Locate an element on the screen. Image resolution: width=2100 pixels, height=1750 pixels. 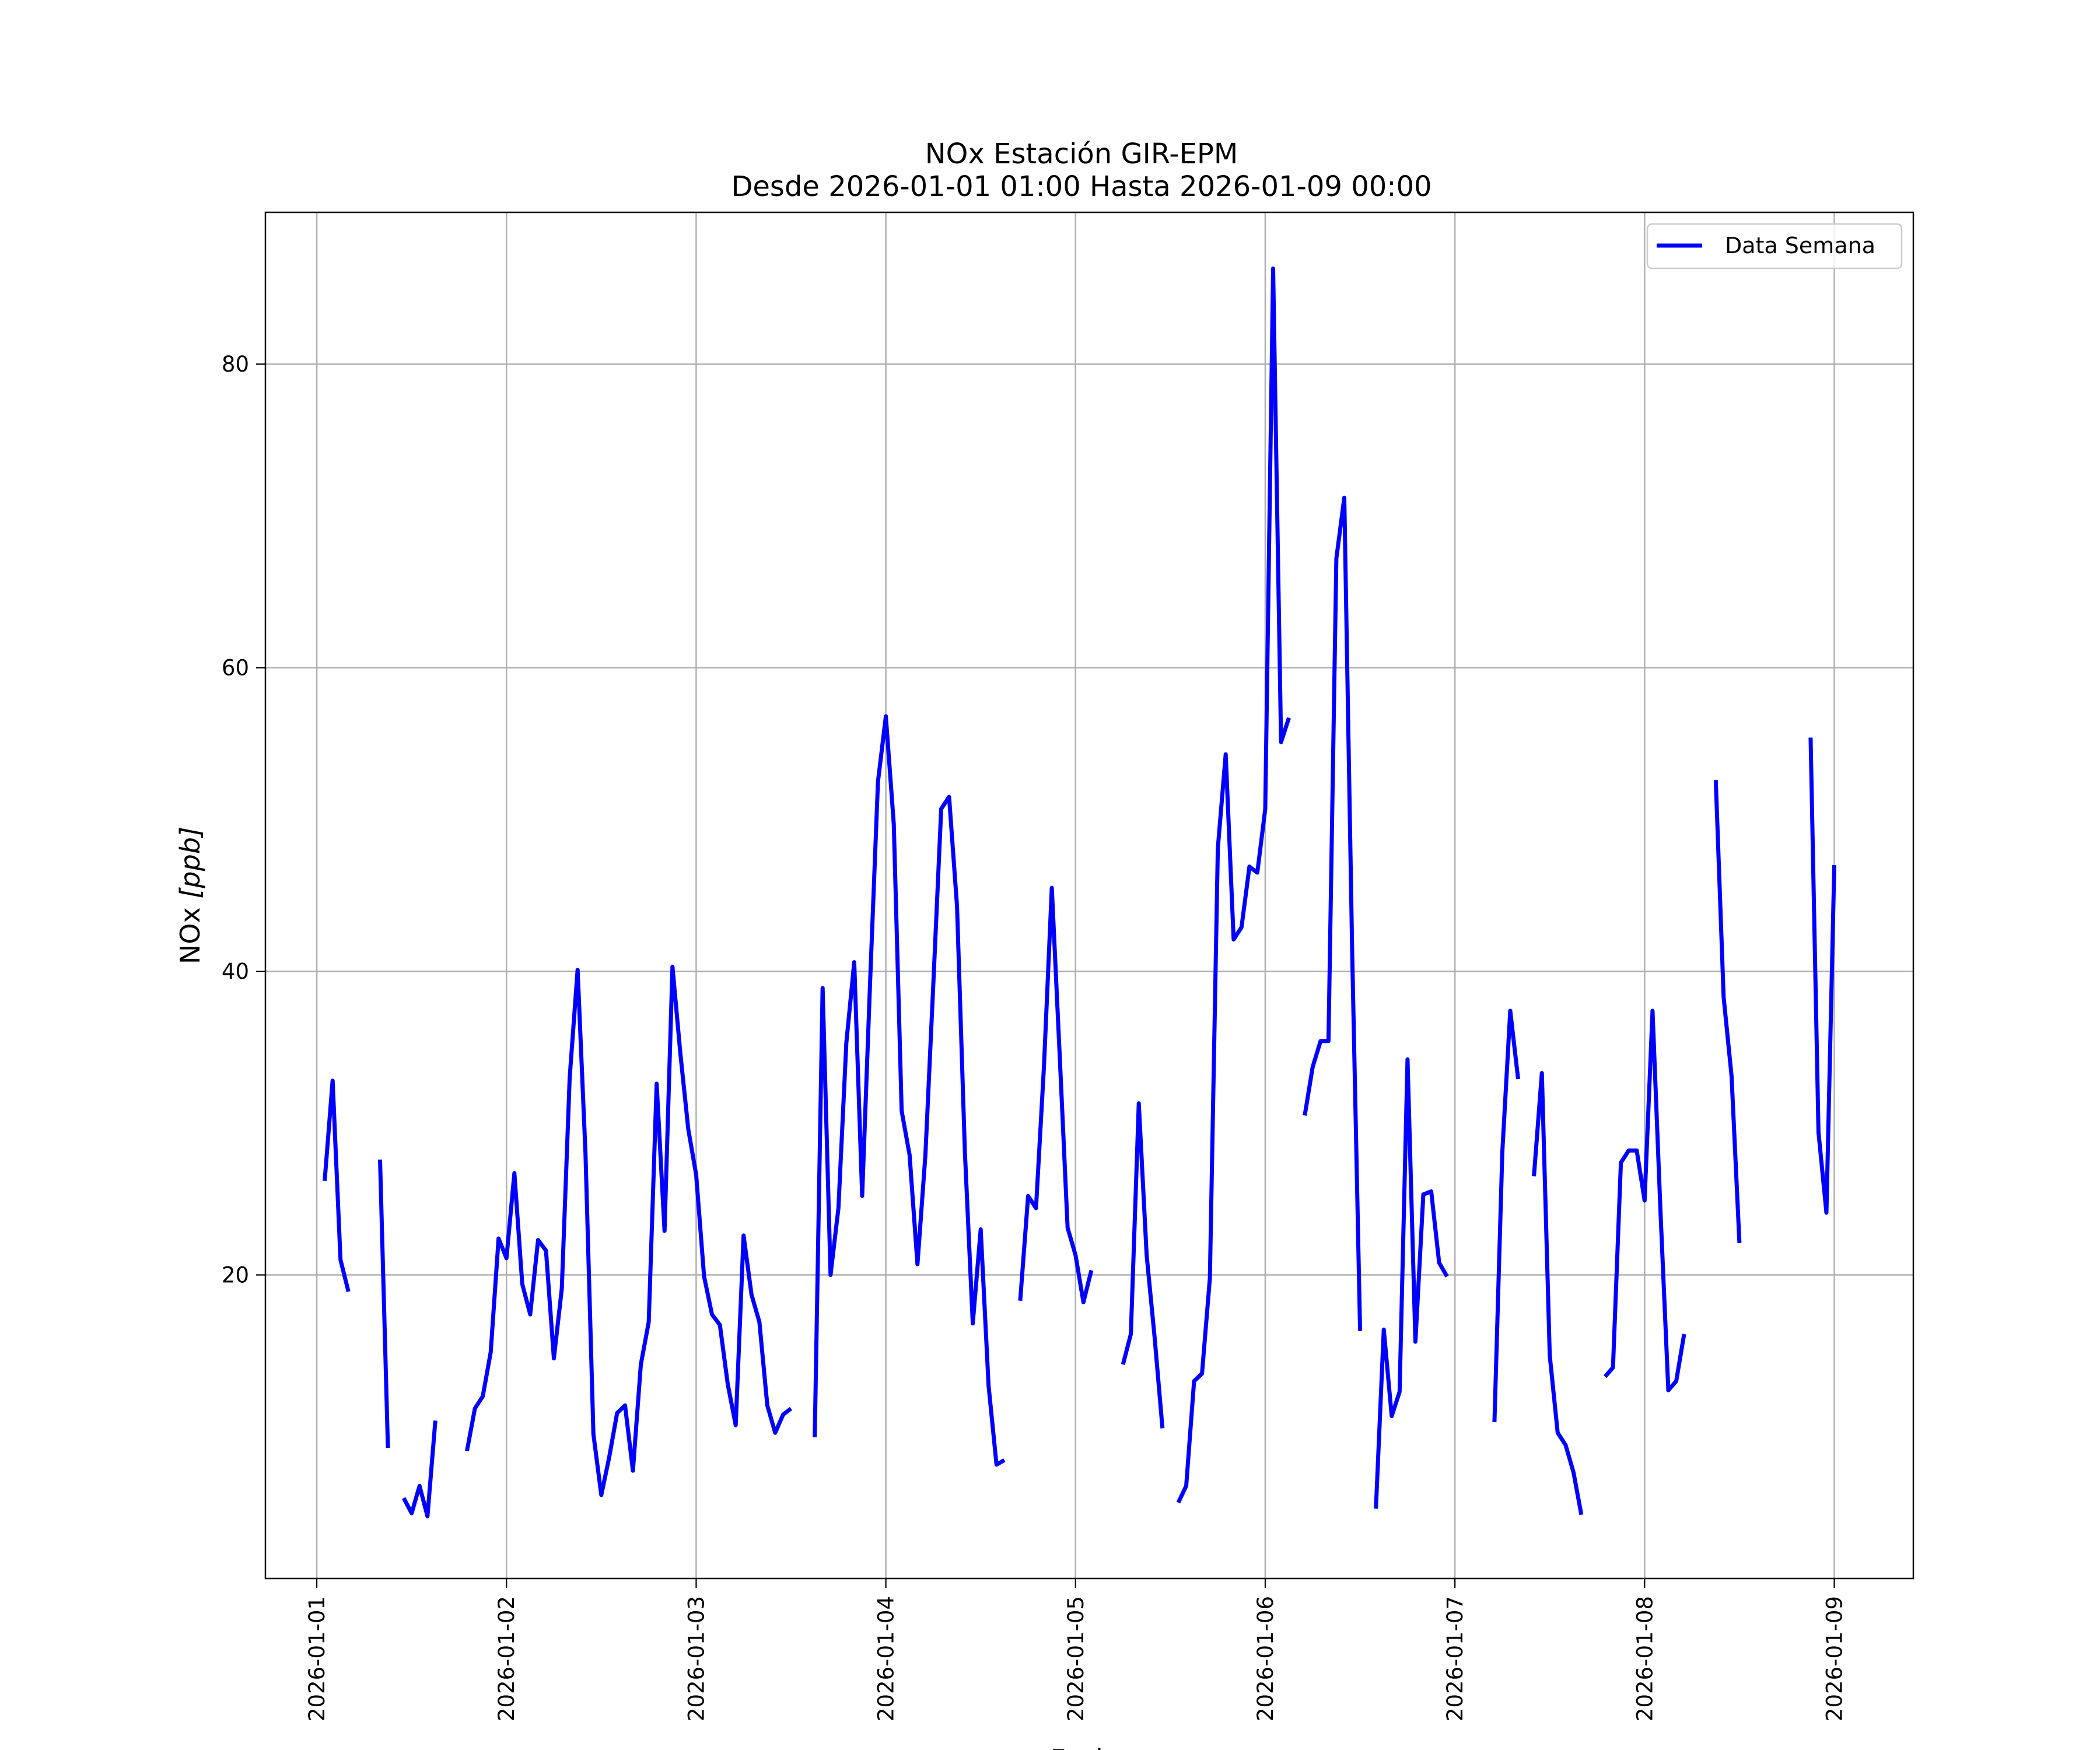
x-tick-label: 2026-01-03 is located at coordinates (696, 1658).